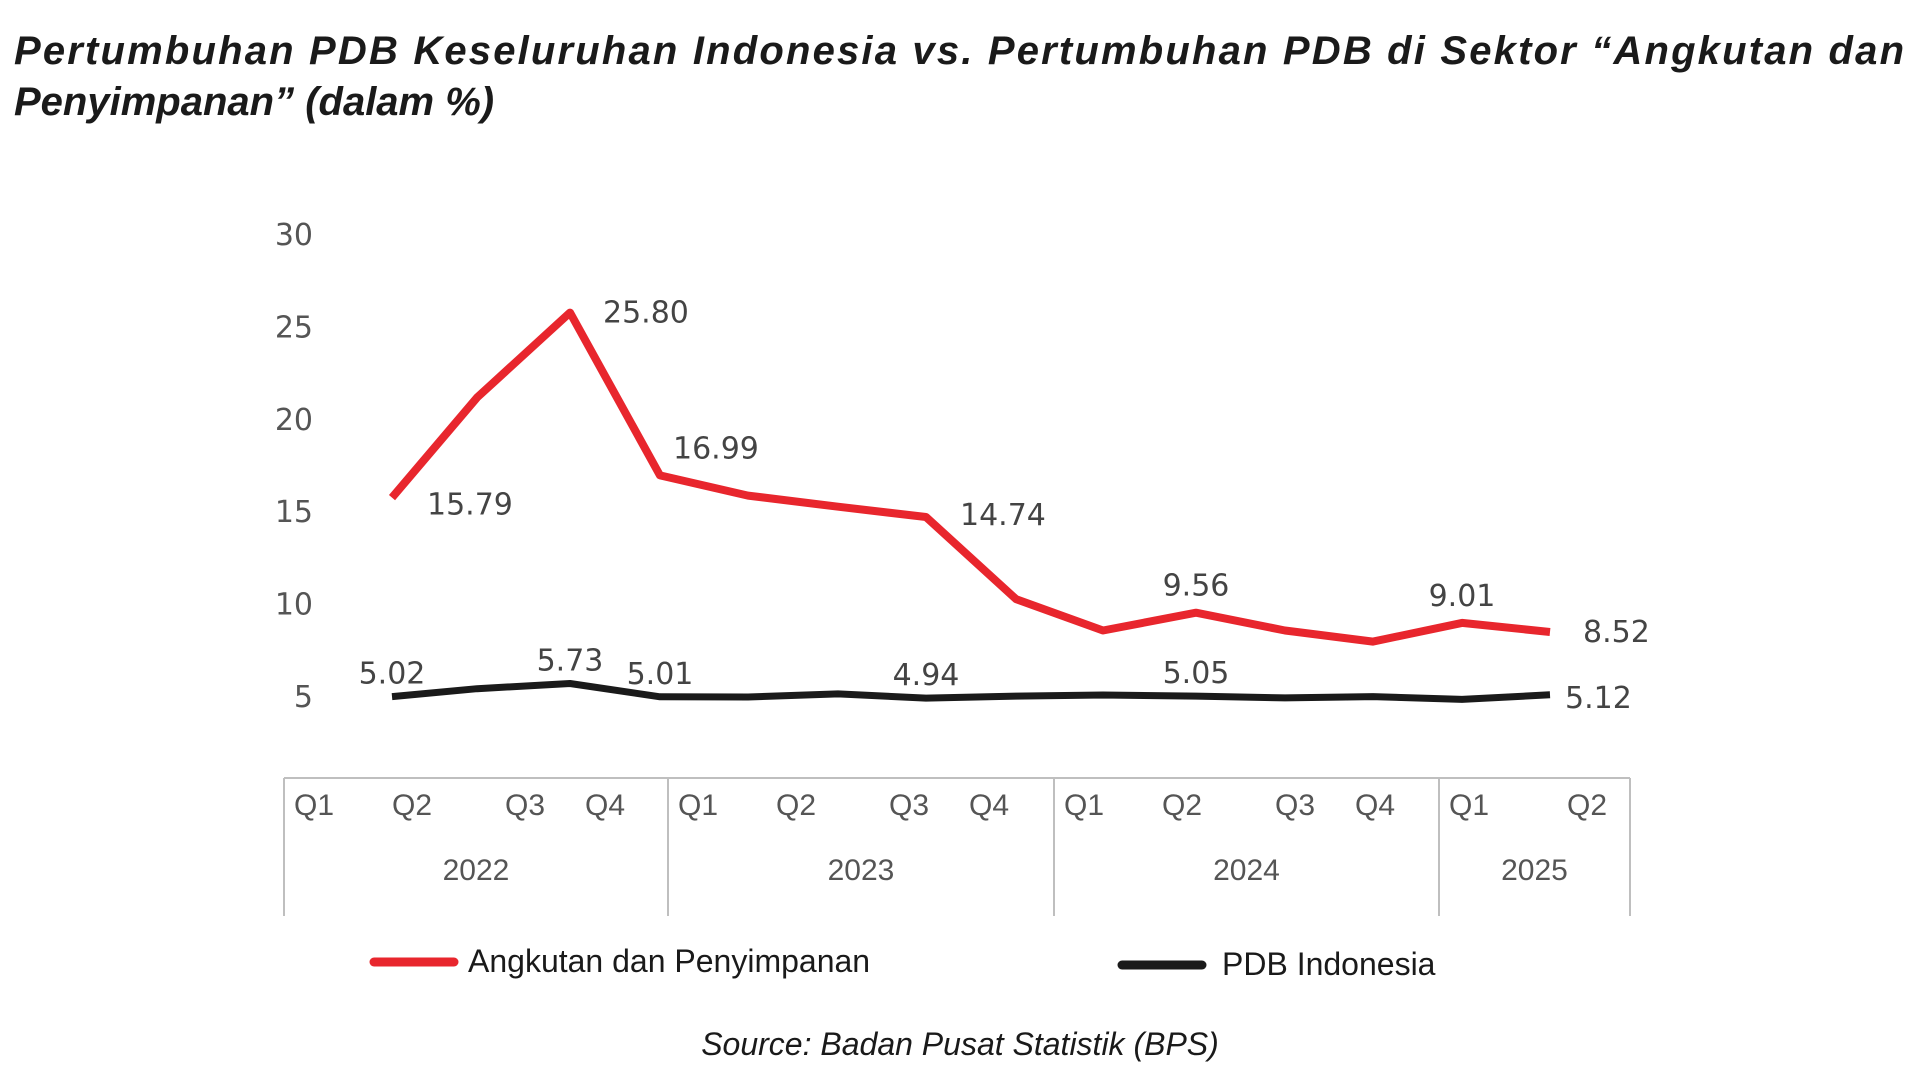  I want to click on data-label: 9.01, so click(1462, 596).